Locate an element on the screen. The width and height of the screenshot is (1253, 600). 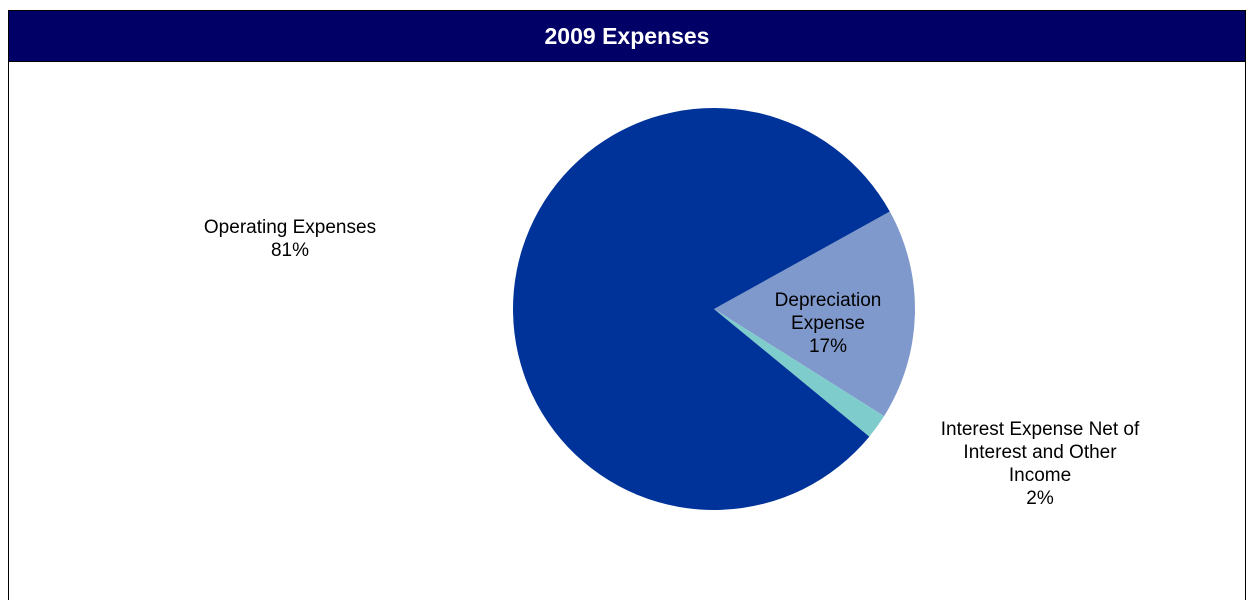
slice-label-depreciation-expense: Depreciation is located at coordinates (828, 300).